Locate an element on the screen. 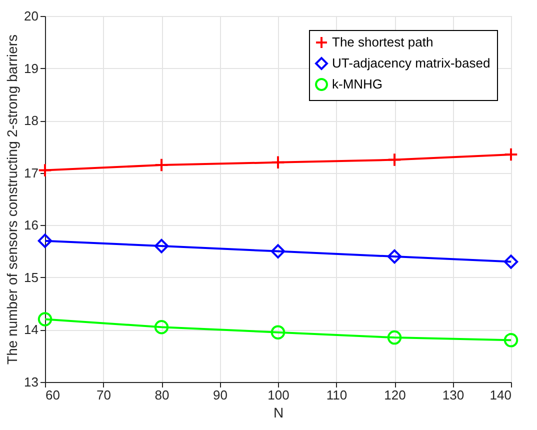  x-tick-label: 100 is located at coordinates (279, 395).